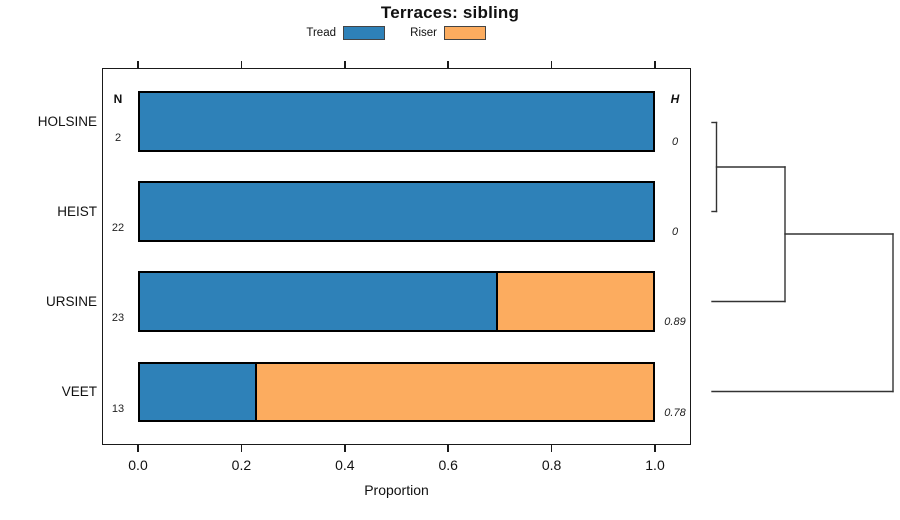 The width and height of the screenshot is (900, 520). What do you see at coordinates (118, 408) in the screenshot?
I see `n-value: 13` at bounding box center [118, 408].